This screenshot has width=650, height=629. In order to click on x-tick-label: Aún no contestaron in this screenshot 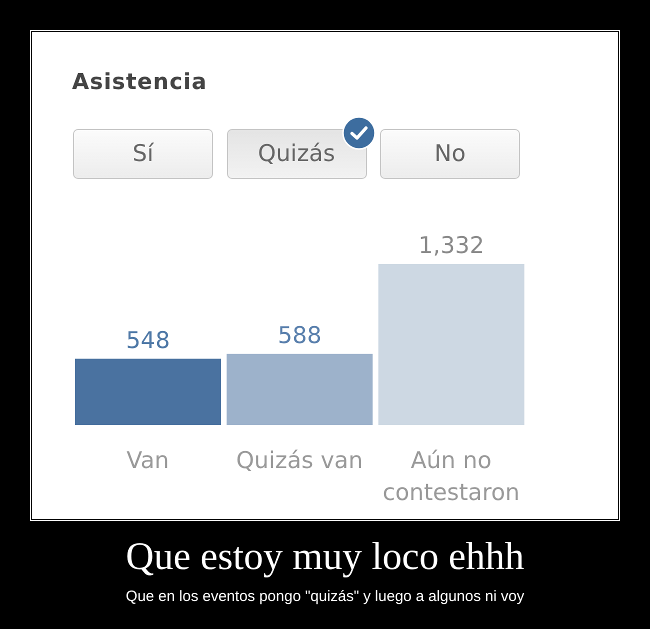, I will do `click(451, 477)`.